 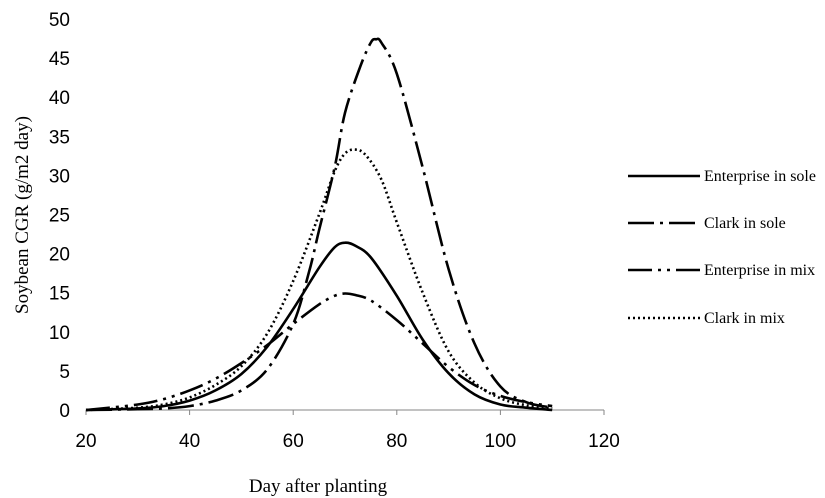 What do you see at coordinates (59, 137) in the screenshot?
I see `y-tick-label: 35` at bounding box center [59, 137].